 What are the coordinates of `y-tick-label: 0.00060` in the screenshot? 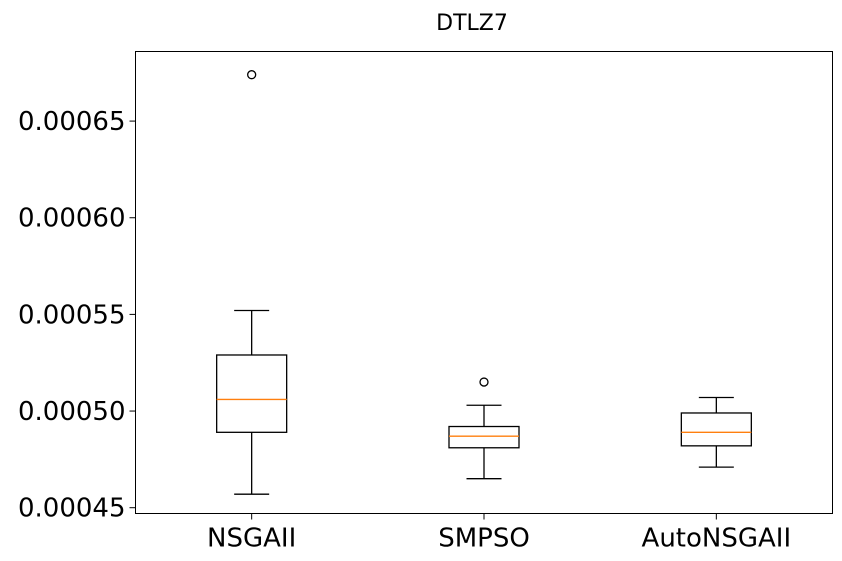 It's located at (72, 219).